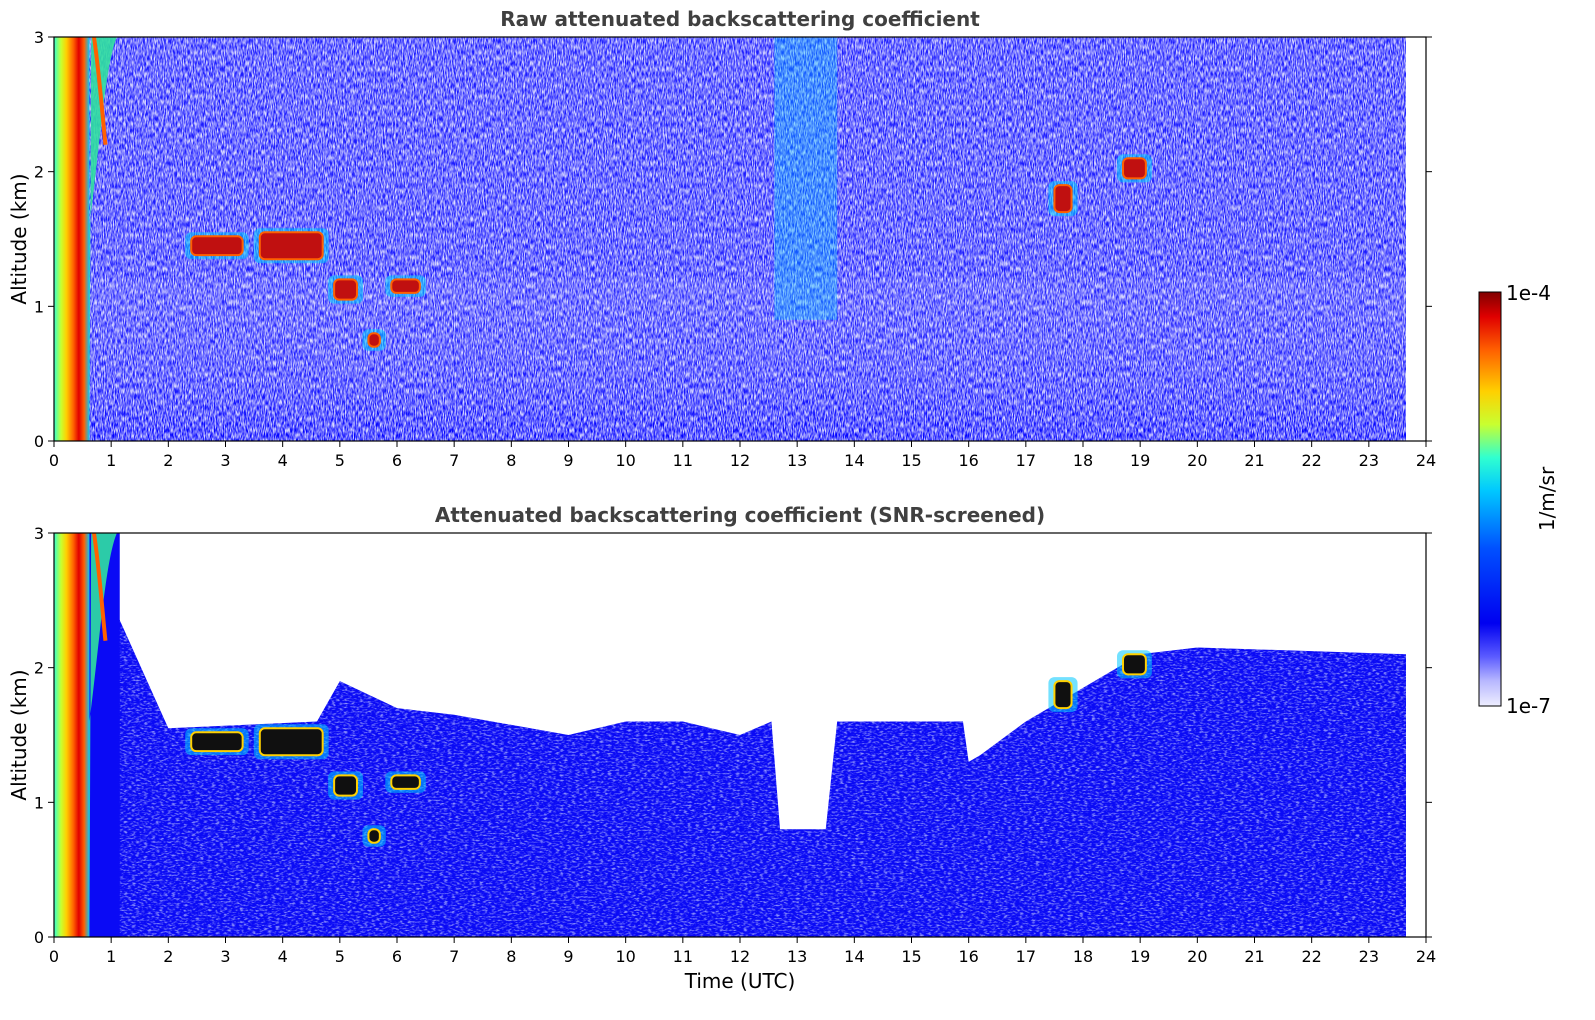 The image size is (1595, 1020). What do you see at coordinates (1528, 706) in the screenshot?
I see `colorbar-min-label: 1e-7` at bounding box center [1528, 706].